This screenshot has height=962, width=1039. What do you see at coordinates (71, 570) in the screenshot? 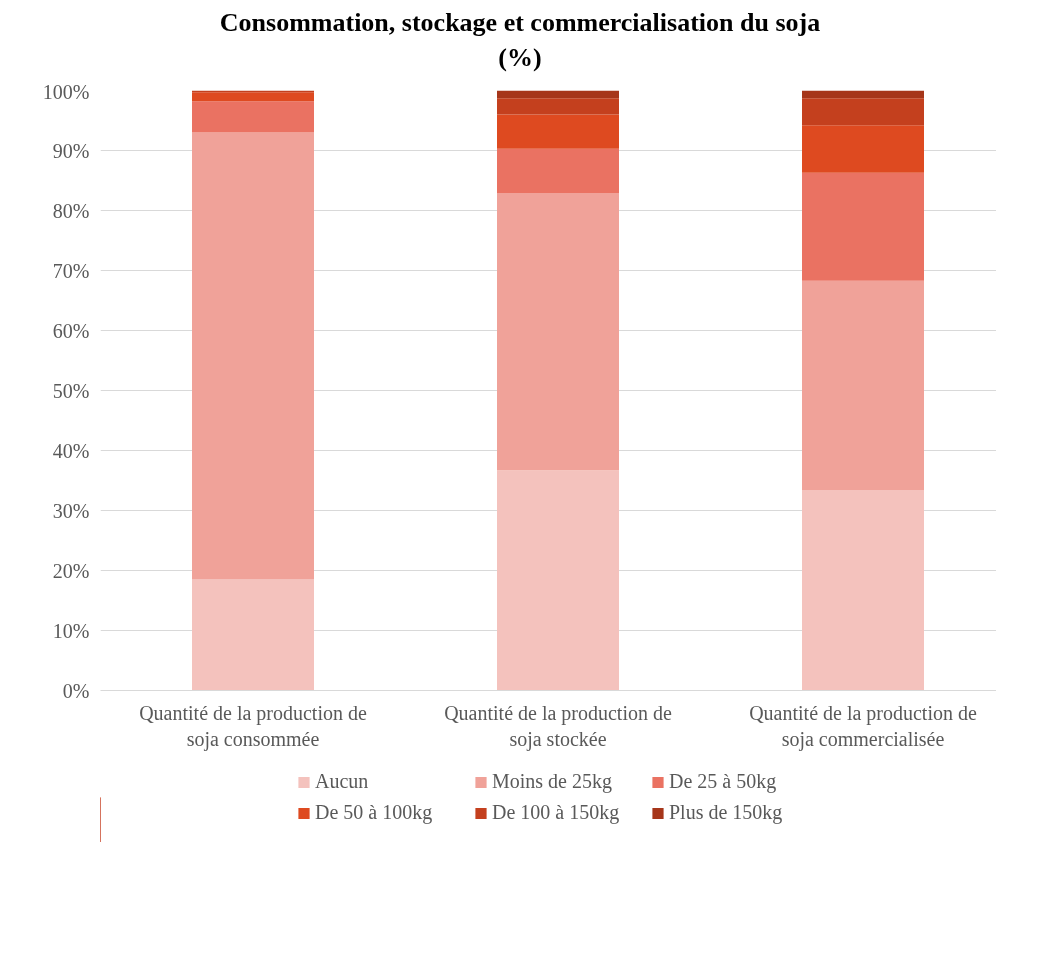
I see `y-tick-label: 20%` at bounding box center [71, 570].